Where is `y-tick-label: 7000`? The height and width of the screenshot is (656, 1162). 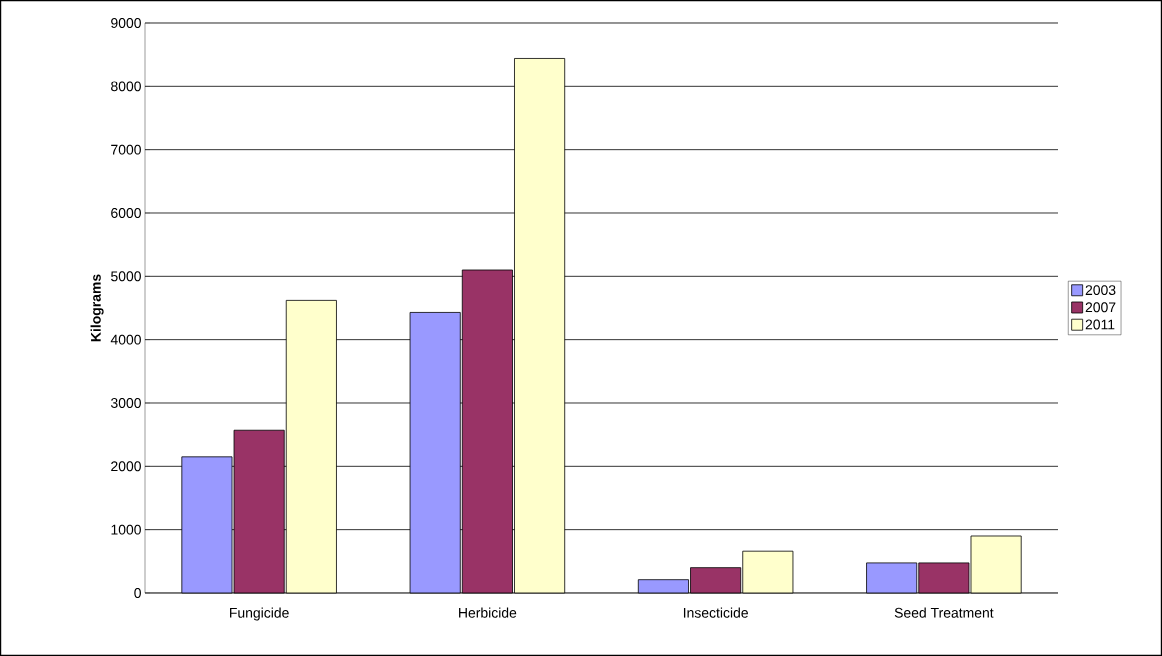 y-tick-label: 7000 is located at coordinates (126, 149).